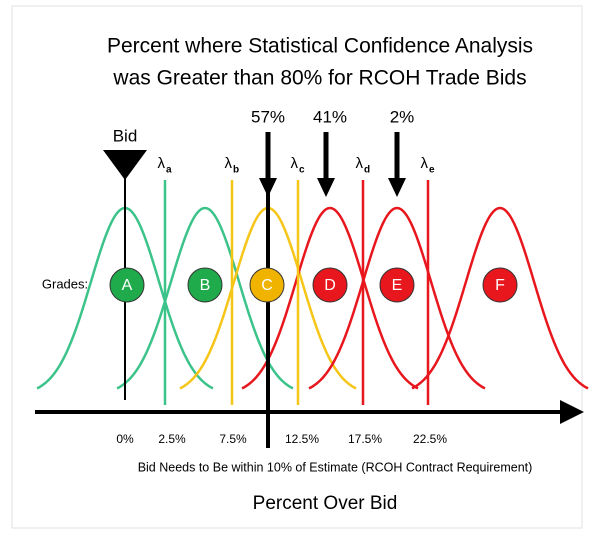 Image resolution: width=594 pixels, height=537 pixels. Describe the element at coordinates (430, 439) in the screenshot. I see `axis-label: 22.5%` at that location.